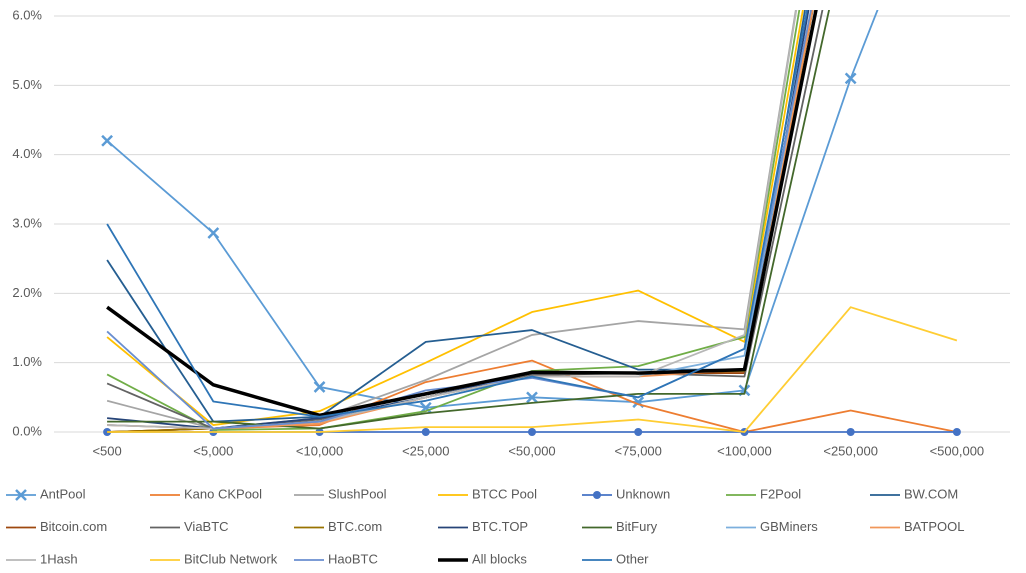 The image size is (1026, 573). Describe the element at coordinates (319, 450) in the screenshot. I see `x-tick-label: <10,000` at that location.